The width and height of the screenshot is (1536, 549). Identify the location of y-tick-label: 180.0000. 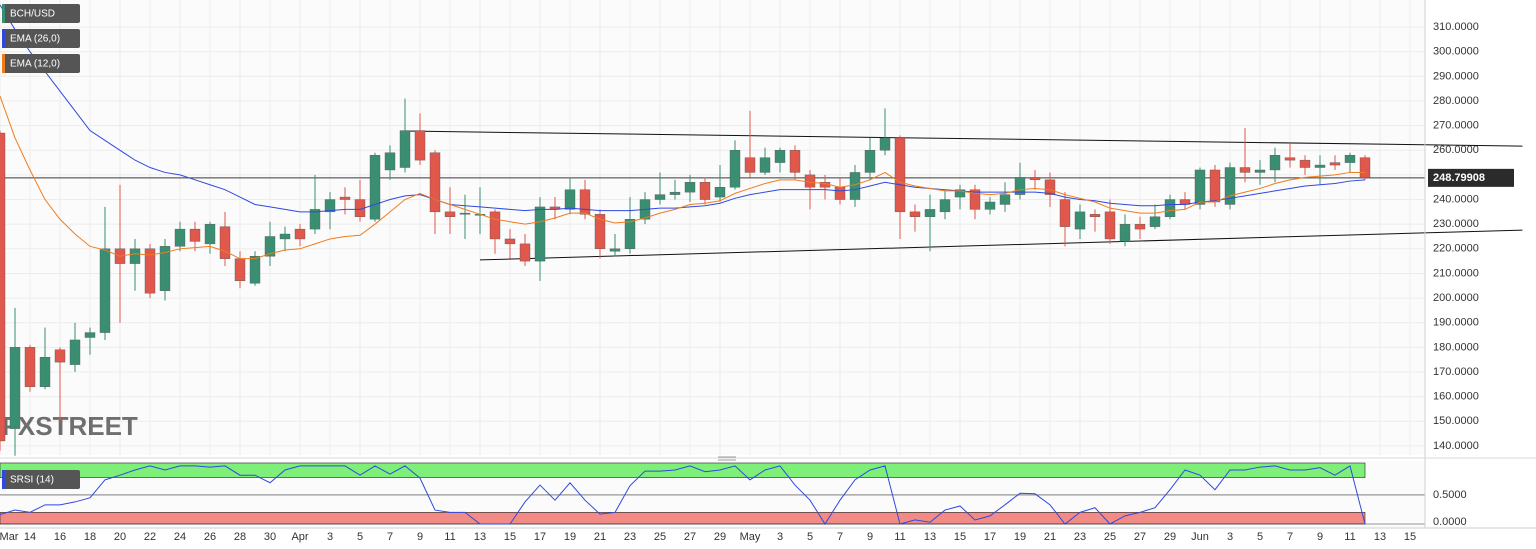
(1456, 347).